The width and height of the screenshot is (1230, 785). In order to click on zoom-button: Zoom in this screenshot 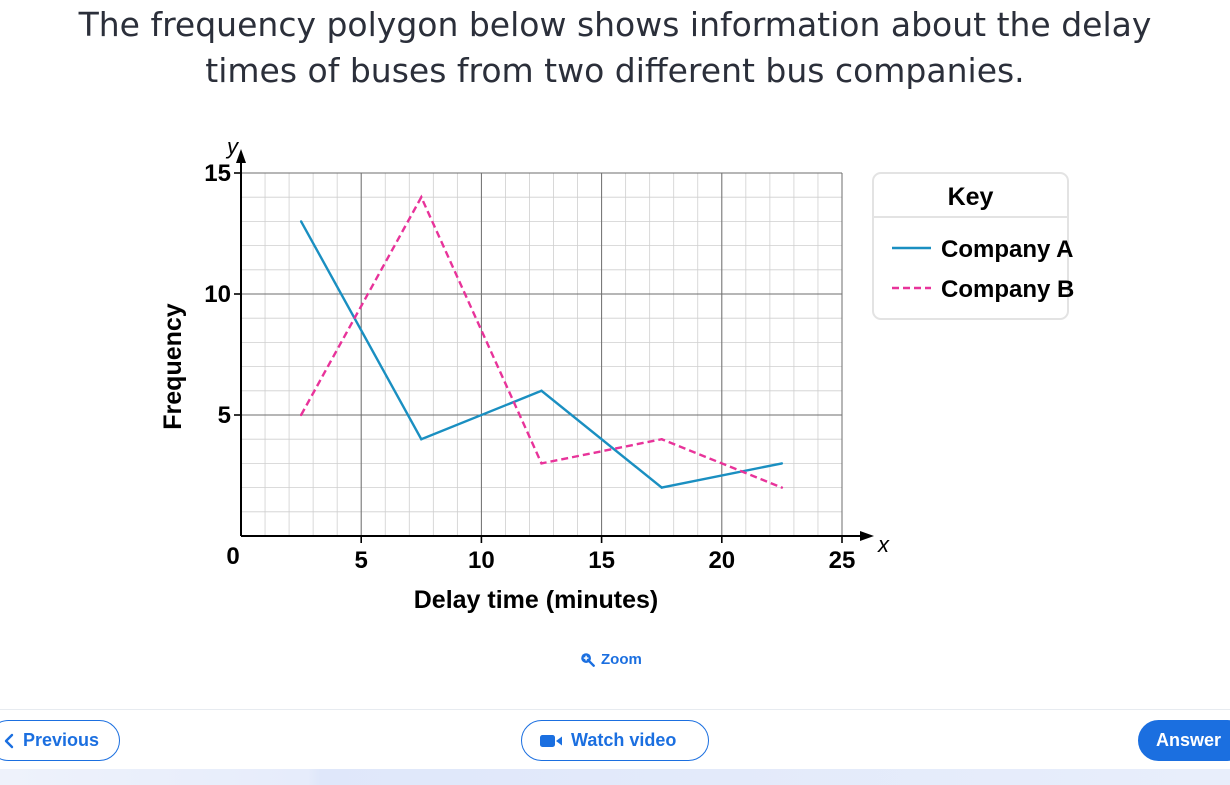, I will do `click(611, 659)`.